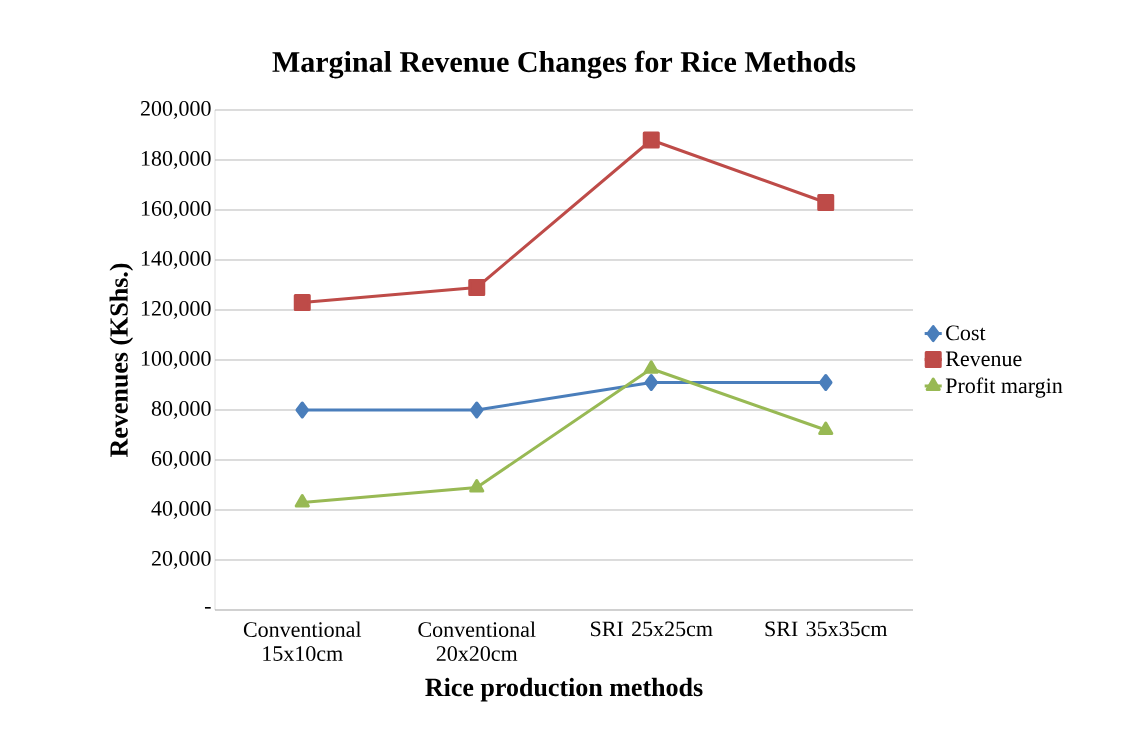 This screenshot has width=1127, height=735. What do you see at coordinates (175, 109) in the screenshot?
I see `y-tick-label: 200,000` at bounding box center [175, 109].